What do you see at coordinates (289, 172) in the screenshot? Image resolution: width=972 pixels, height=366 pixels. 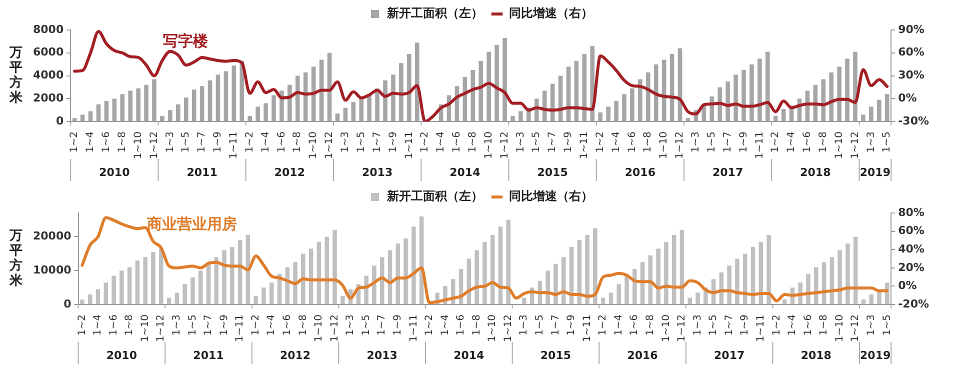 I see `text: 2012` at bounding box center [289, 172].